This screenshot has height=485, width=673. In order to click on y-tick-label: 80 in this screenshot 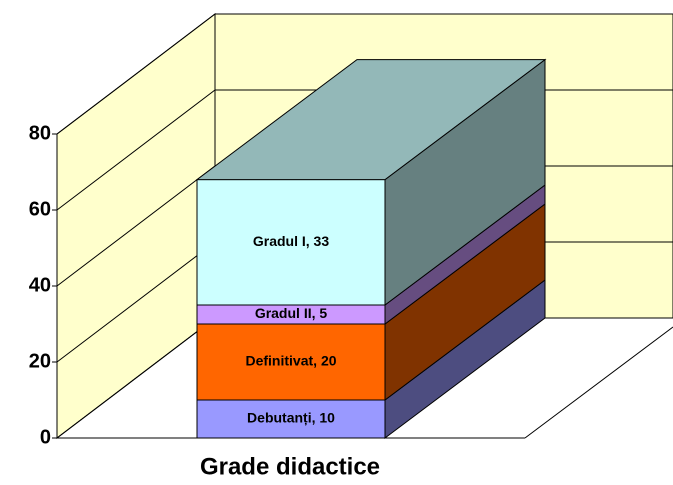, I will do `click(40, 133)`.